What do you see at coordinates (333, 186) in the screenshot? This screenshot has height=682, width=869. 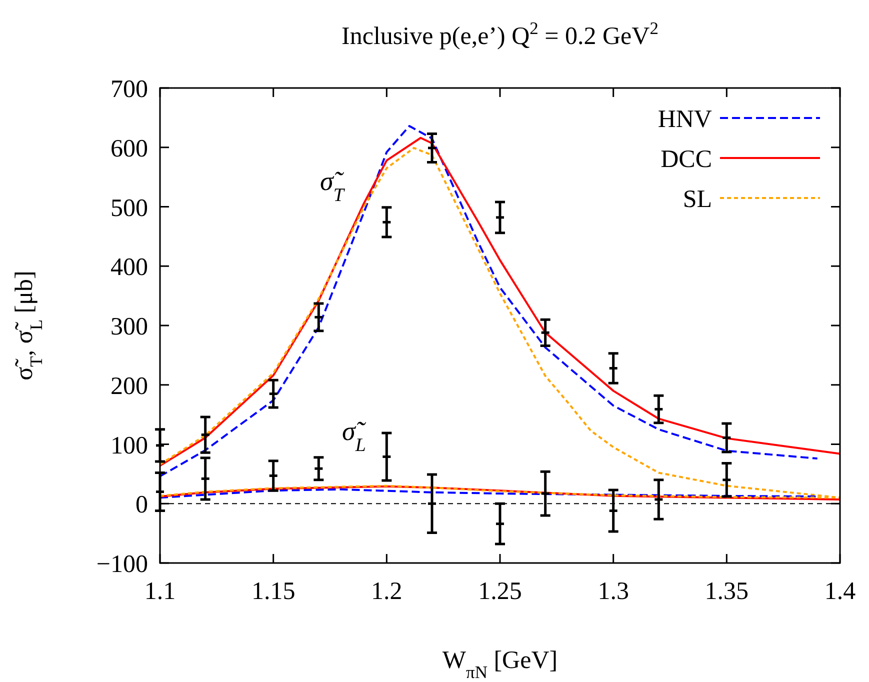 I see `annotation: σ̃$_{T}$` at bounding box center [333, 186].